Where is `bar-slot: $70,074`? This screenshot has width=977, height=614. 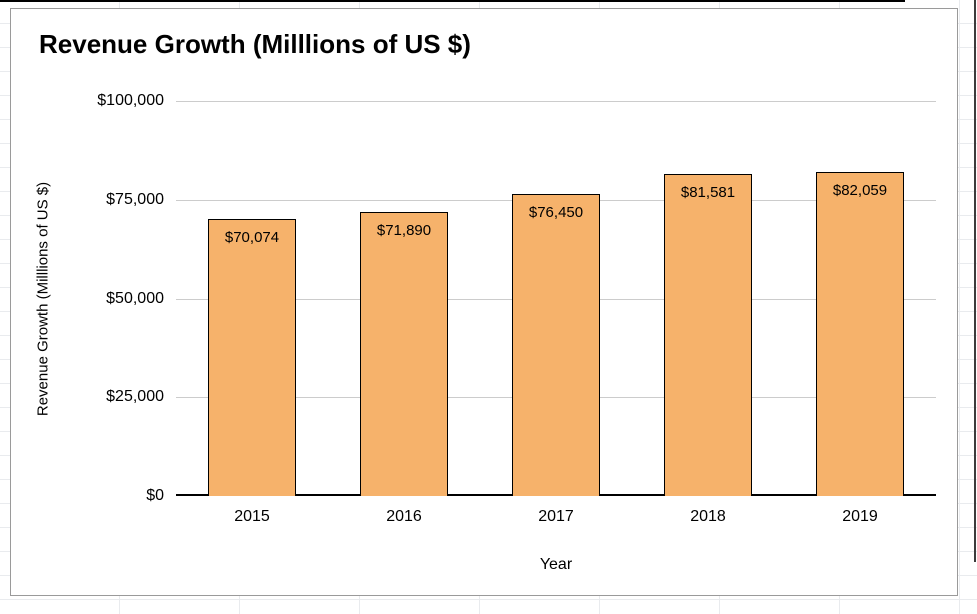 bar-slot: $70,074 is located at coordinates (252, 298).